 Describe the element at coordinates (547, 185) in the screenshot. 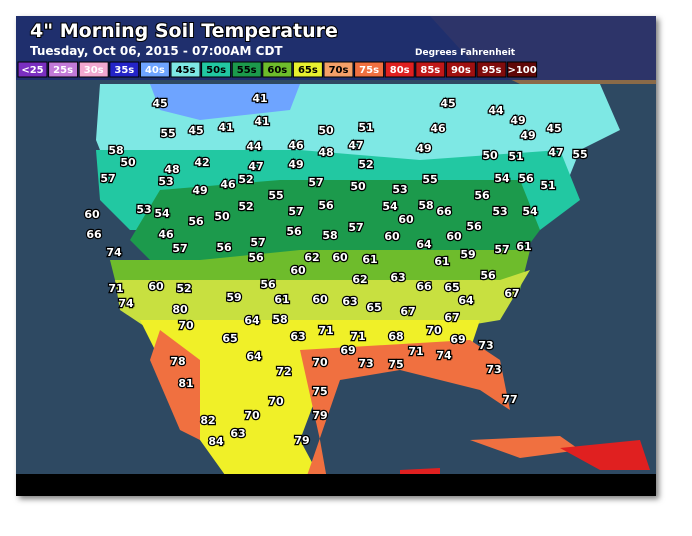

I see `temperature-reading: 51` at that location.